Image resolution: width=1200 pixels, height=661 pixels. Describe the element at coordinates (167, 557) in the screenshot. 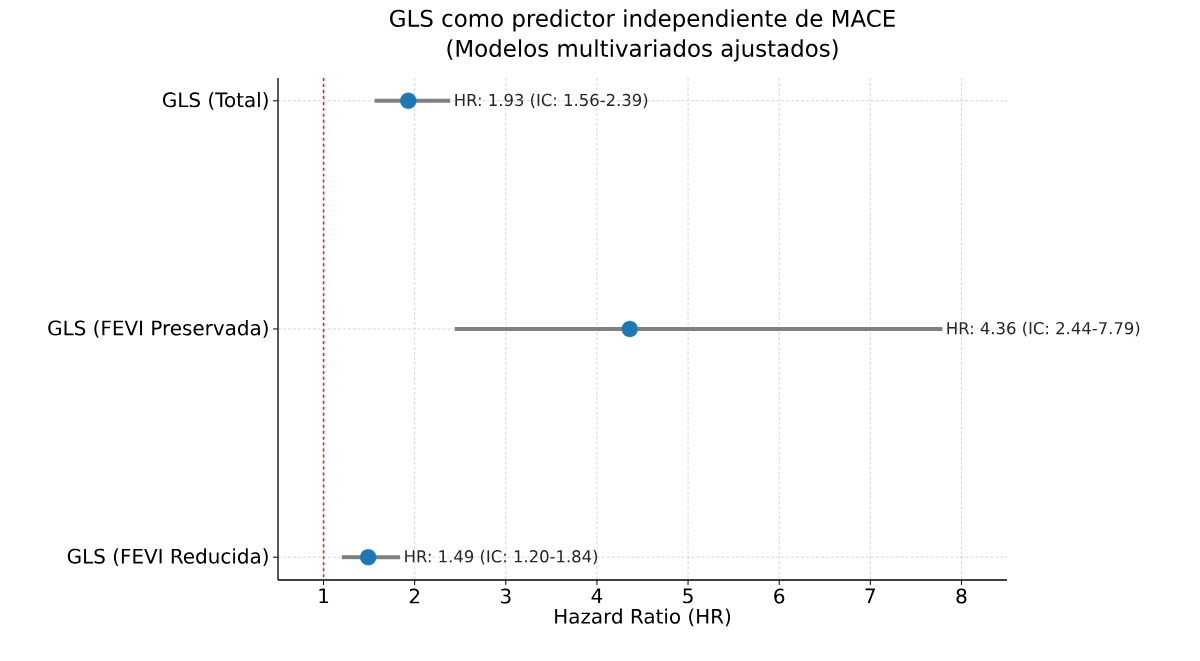

I see `y-tick-label: GLS (FEVI Reducida)` at that location.